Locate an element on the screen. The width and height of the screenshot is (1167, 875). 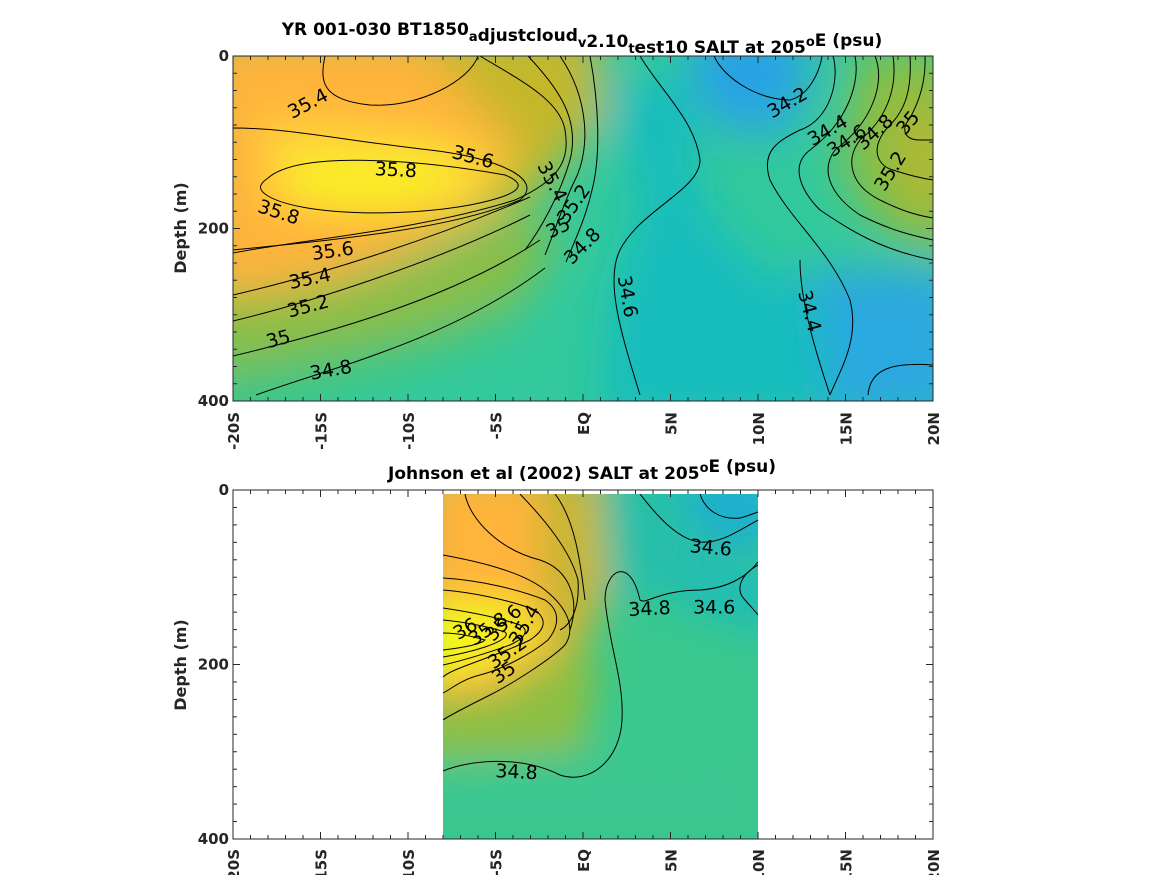
title-subscript: a is located at coordinates (473, 37).